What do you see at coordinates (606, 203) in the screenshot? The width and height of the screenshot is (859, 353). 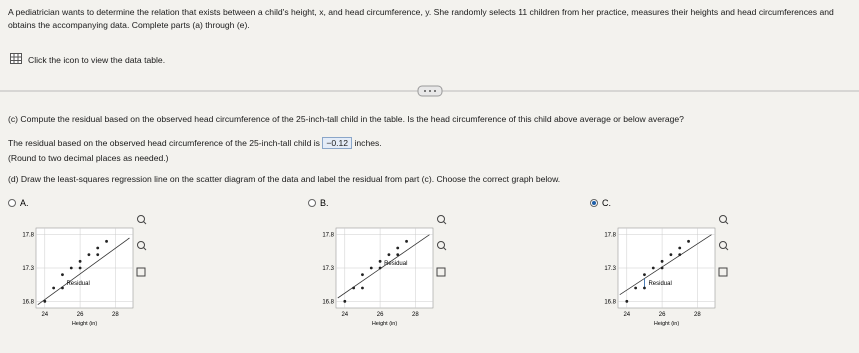 I see `option-label: C.` at bounding box center [606, 203].